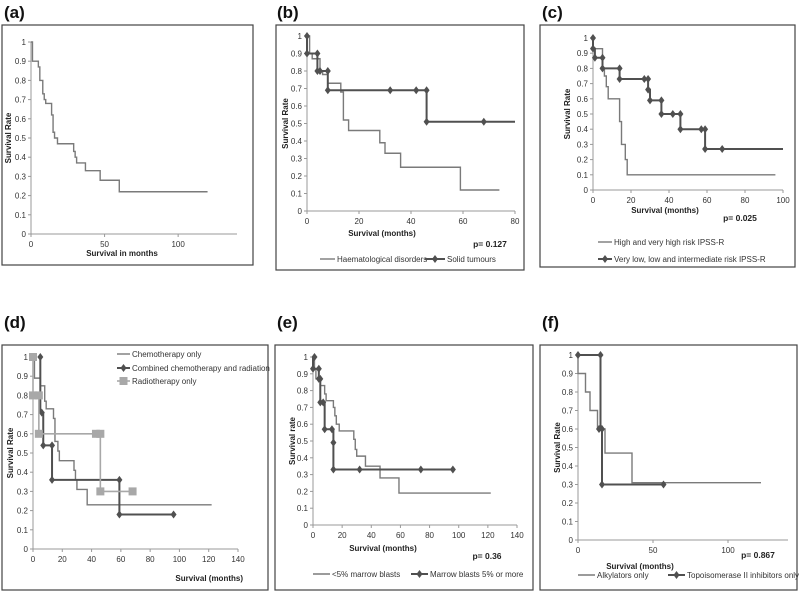 Image resolution: width=800 pixels, height=594 pixels. I want to click on y-axis-title: Survival rate, so click(292, 440).